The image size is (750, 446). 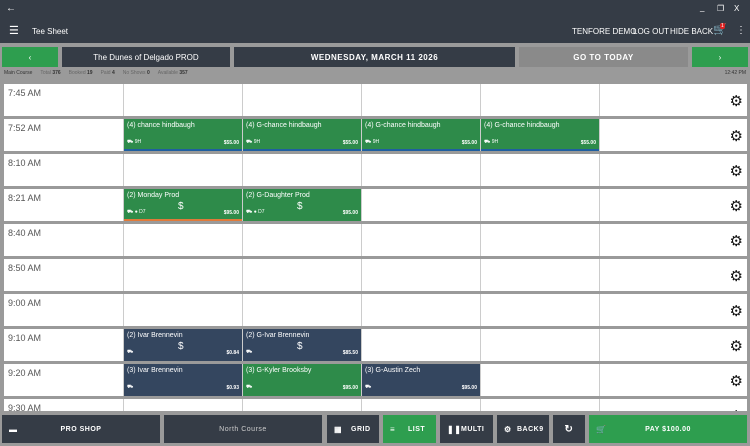 I want to click on booking-card: (2) G-Daughter Prod $ ⛟ ● D7 $95.00, so click(x=302, y=205).